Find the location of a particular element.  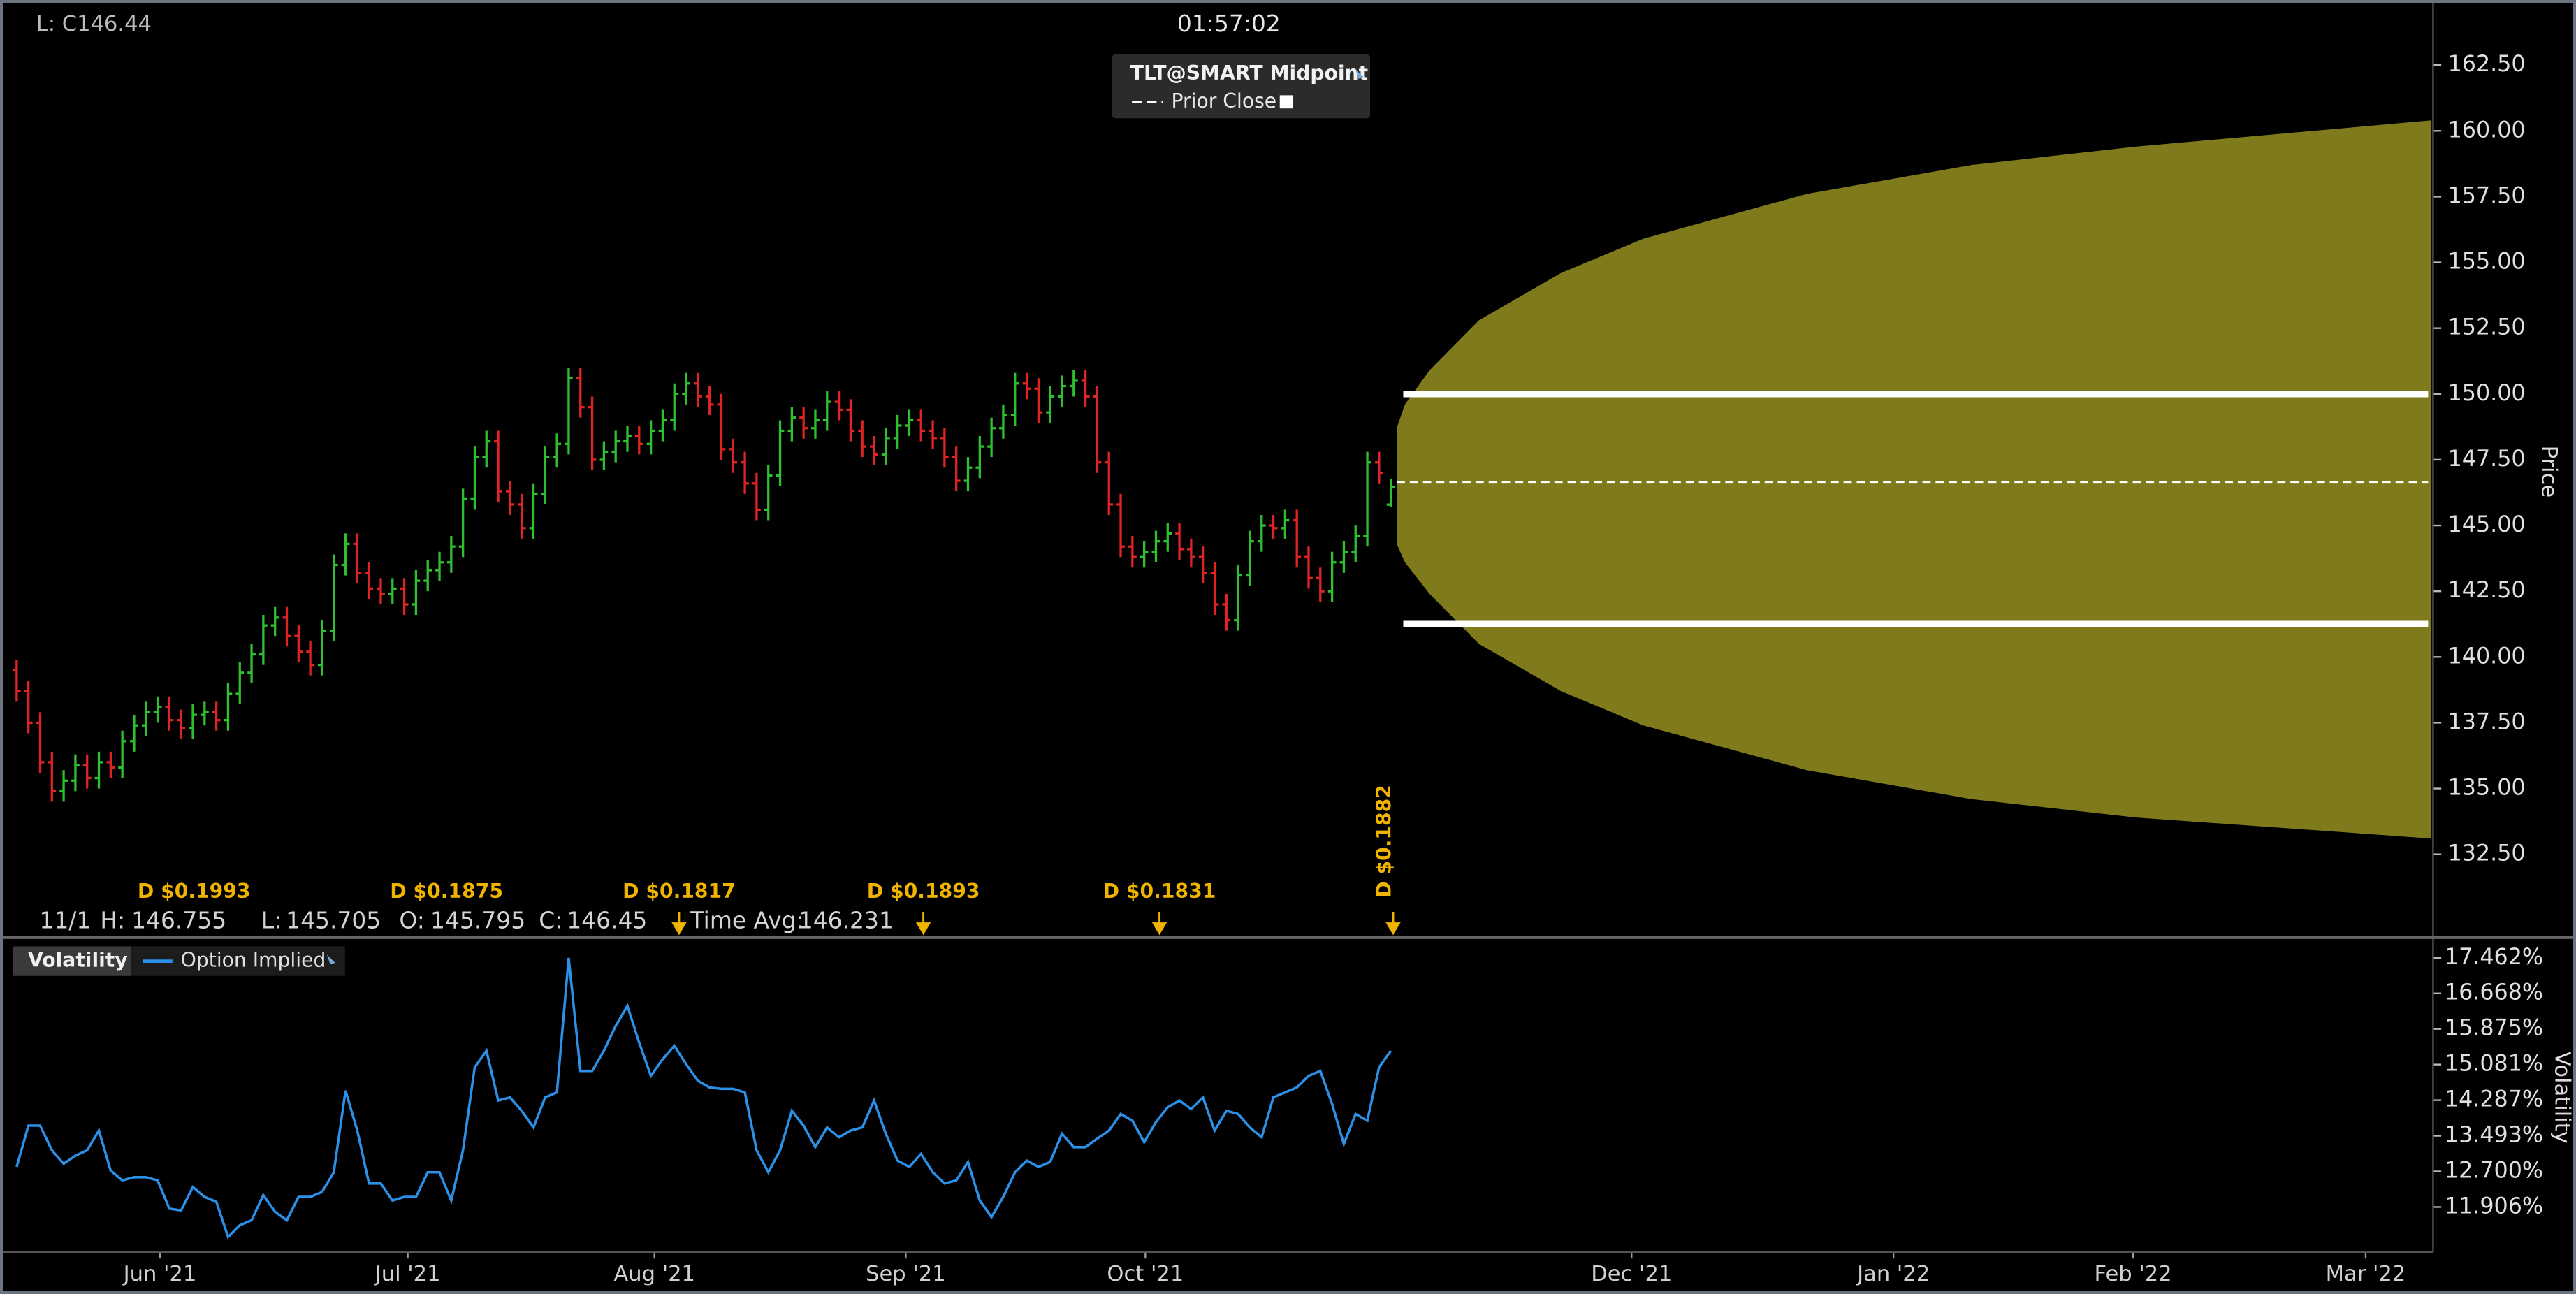

y-tick-label: 150.00 is located at coordinates (2487, 393).